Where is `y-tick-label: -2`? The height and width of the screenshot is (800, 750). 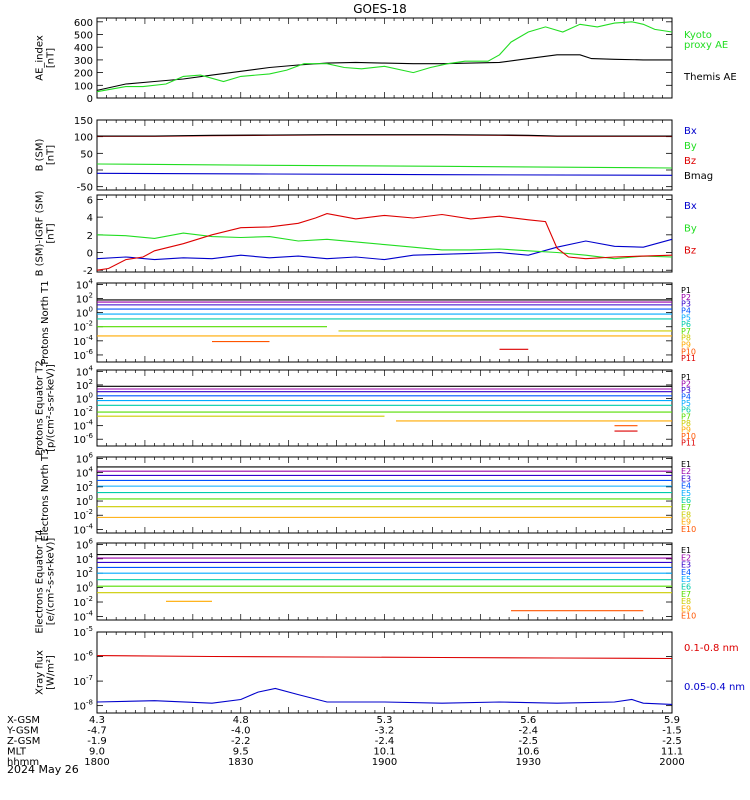
y-tick-label: -2 is located at coordinates (88, 271).